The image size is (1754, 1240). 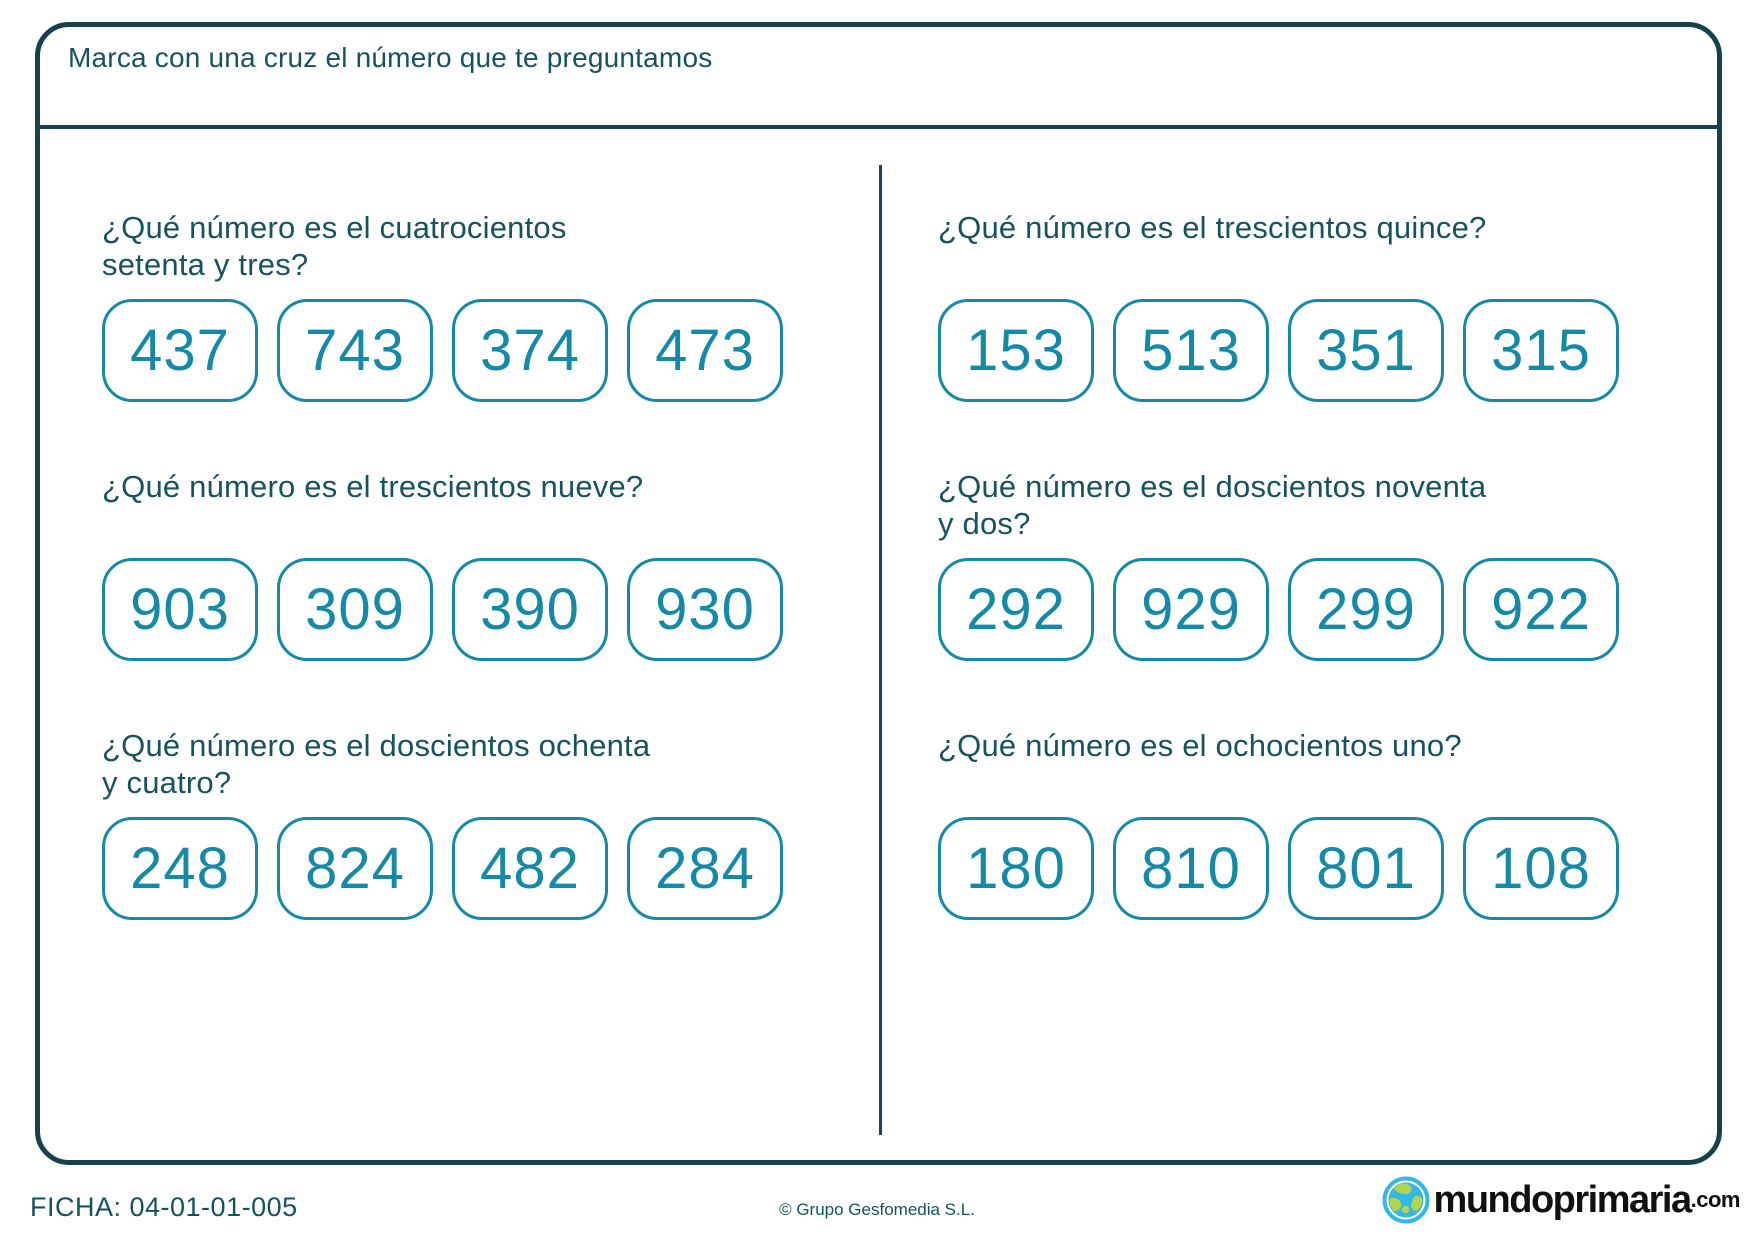 What do you see at coordinates (530, 868) in the screenshot?
I see `number-option: 482` at bounding box center [530, 868].